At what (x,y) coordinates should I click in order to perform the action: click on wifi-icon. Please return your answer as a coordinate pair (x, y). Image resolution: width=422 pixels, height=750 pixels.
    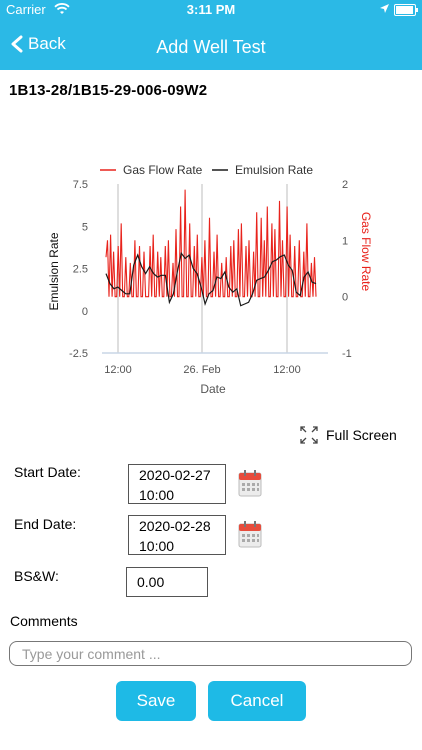
    Looking at the image, I should click on (62, 8).